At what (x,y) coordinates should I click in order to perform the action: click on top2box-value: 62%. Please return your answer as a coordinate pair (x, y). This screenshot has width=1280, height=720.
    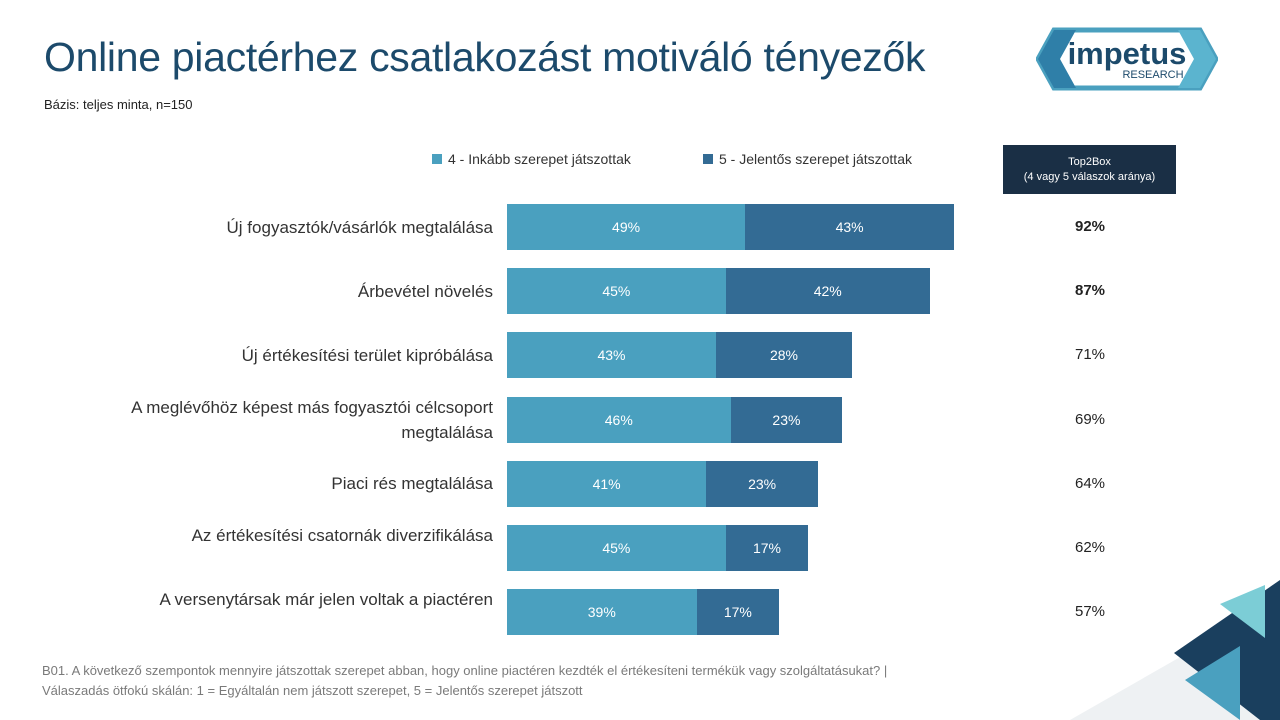
    Looking at the image, I should click on (1090, 547).